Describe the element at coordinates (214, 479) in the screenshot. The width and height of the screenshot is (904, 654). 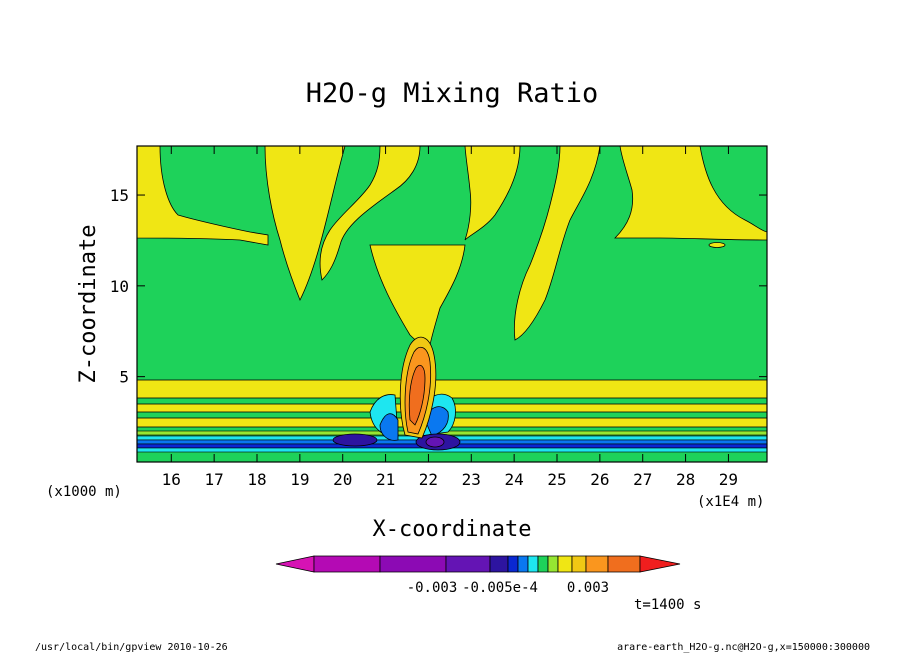
I see `x-tick-label: 17` at that location.